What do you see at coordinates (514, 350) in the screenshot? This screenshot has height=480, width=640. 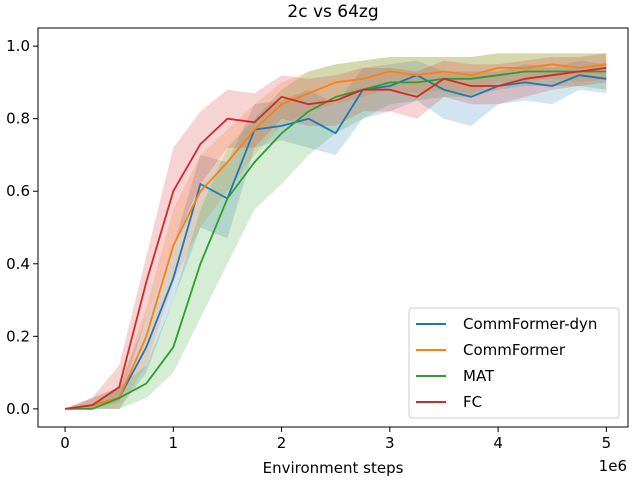 I see `legend-label: CommFormer` at bounding box center [514, 350].